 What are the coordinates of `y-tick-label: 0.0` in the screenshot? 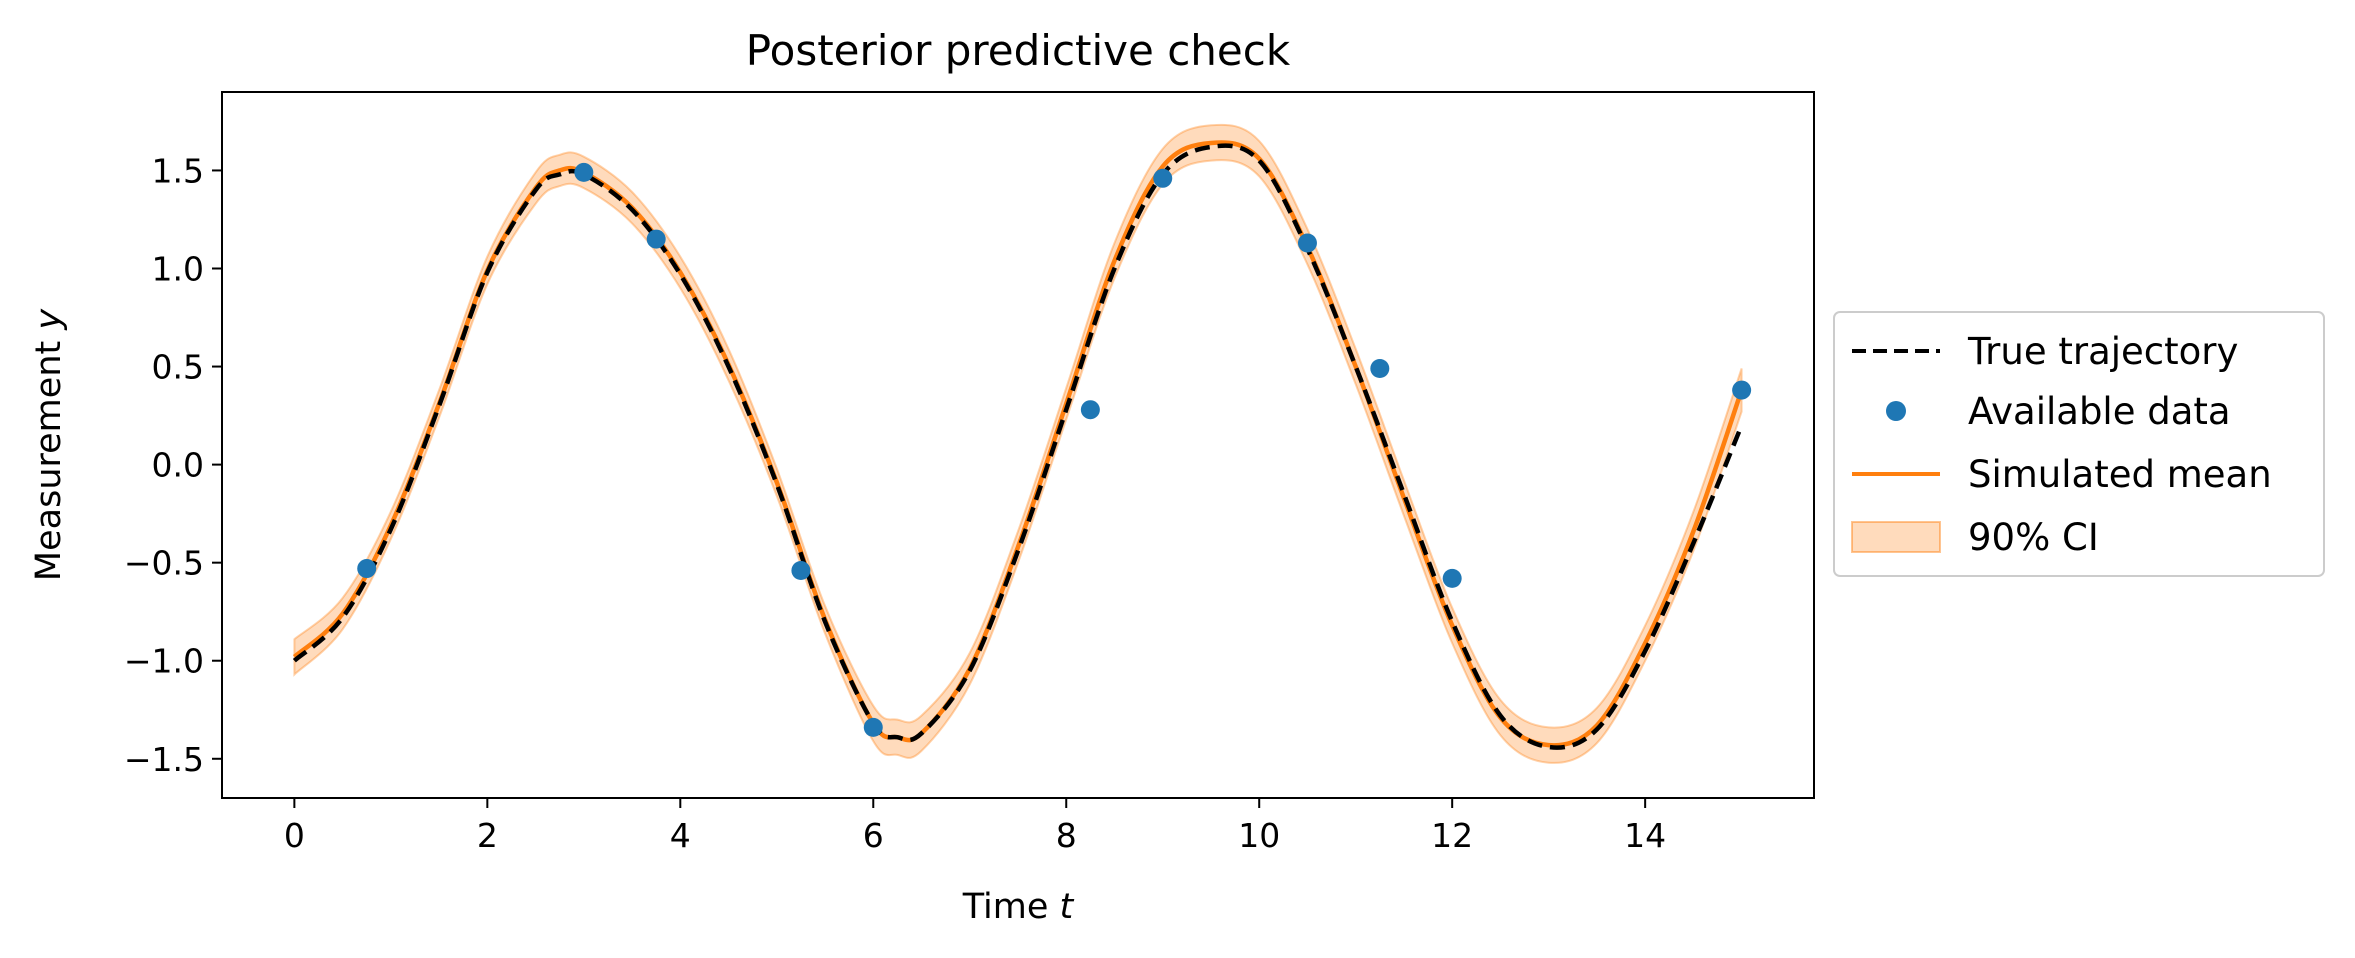 It's located at (178, 465).